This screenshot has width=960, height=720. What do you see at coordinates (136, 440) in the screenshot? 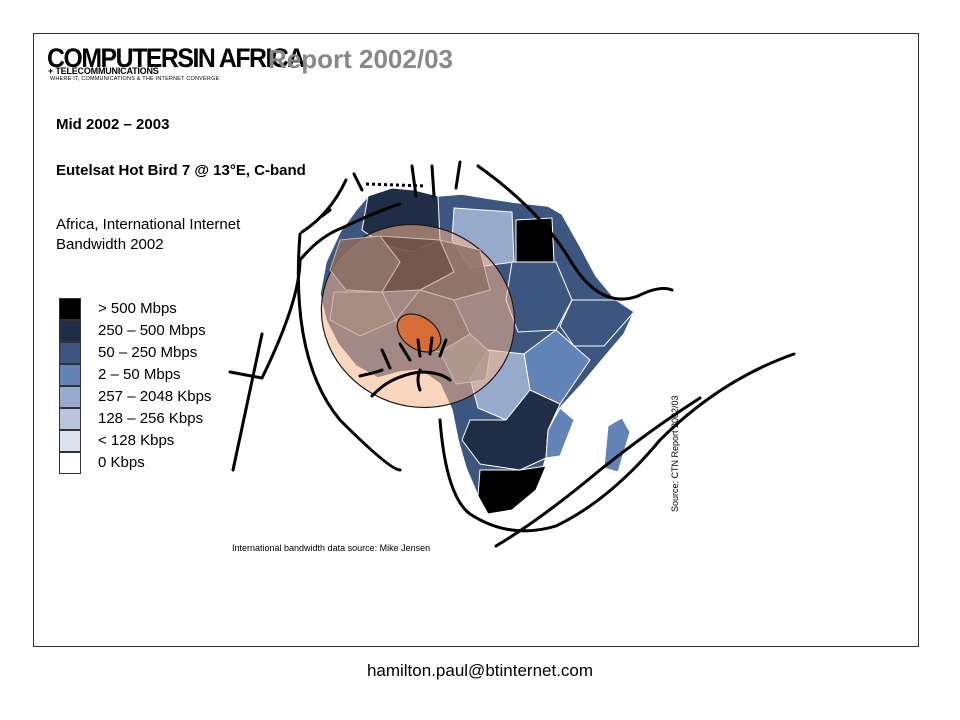
I see `legend-label: < 128 Kbps` at bounding box center [136, 440].